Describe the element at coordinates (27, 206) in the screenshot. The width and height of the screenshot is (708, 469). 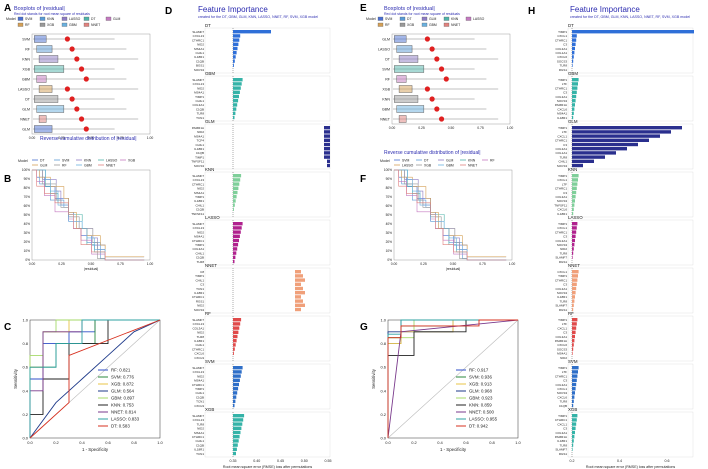
I see `rcd-y-tick: 60%` at that location.